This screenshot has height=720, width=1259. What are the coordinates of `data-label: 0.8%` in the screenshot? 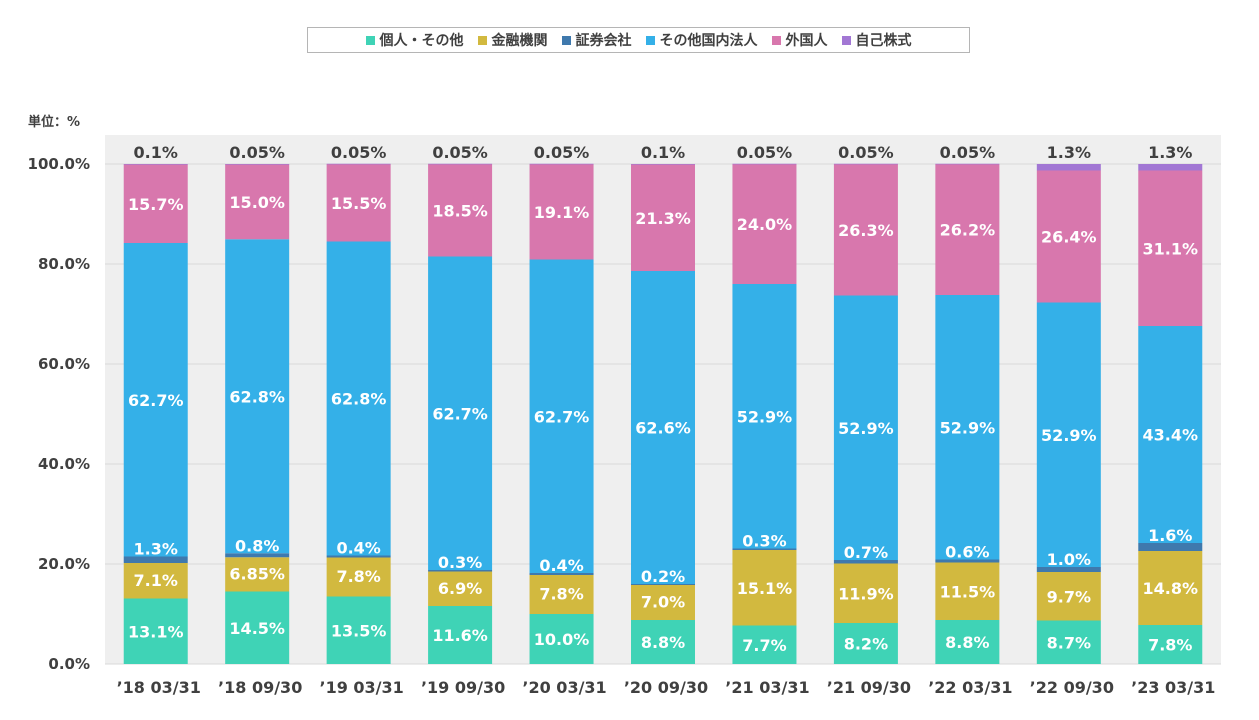 It's located at (257, 545).